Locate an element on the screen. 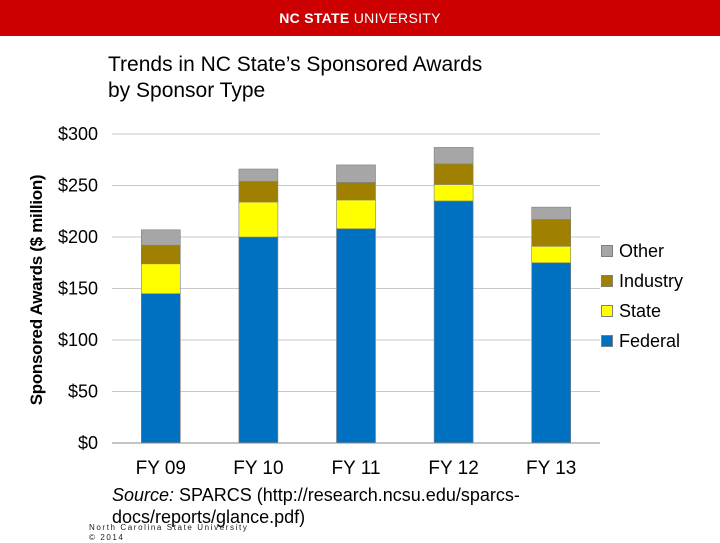 The height and width of the screenshot is (543, 720). banner-logo-text: NC STATE UNIVERSITY is located at coordinates (360, 18).